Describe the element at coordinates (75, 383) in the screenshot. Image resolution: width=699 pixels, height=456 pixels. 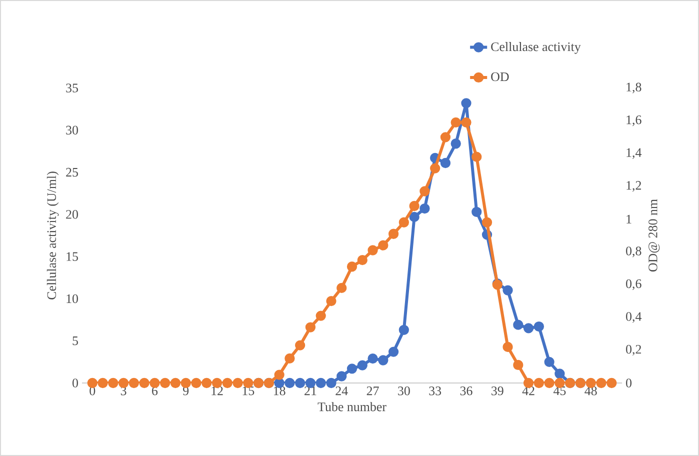
I see `y-tick-label: 0` at that location.